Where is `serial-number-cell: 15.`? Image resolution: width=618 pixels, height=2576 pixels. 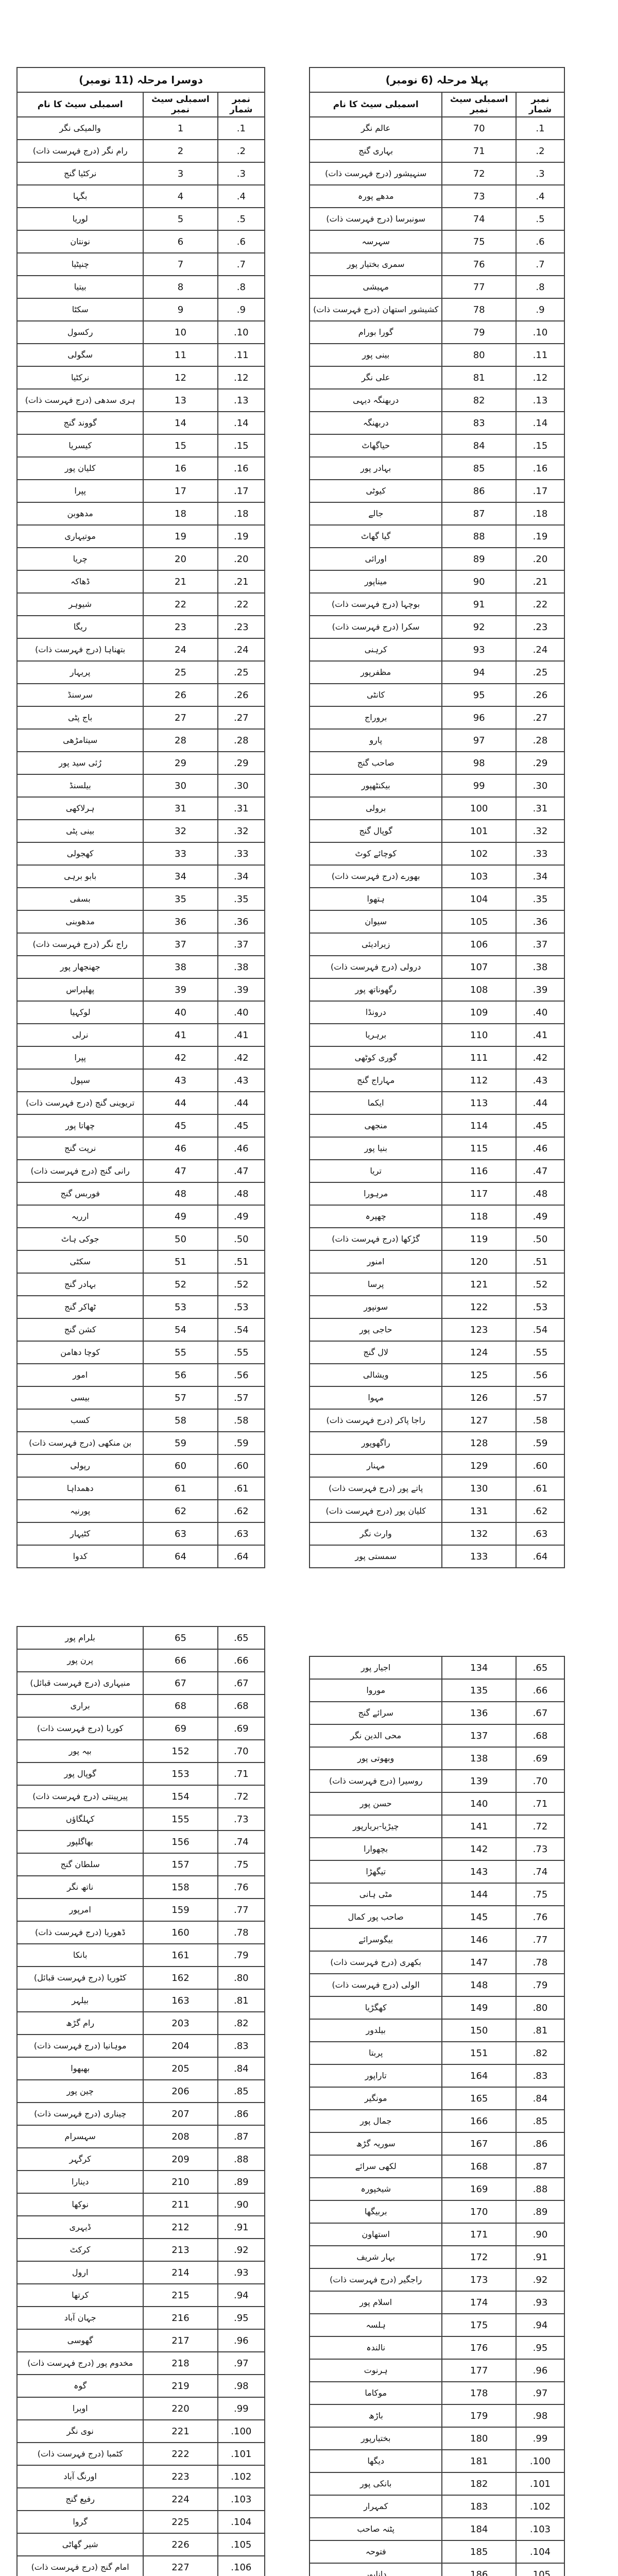 serial-number-cell: 15. is located at coordinates (241, 445).